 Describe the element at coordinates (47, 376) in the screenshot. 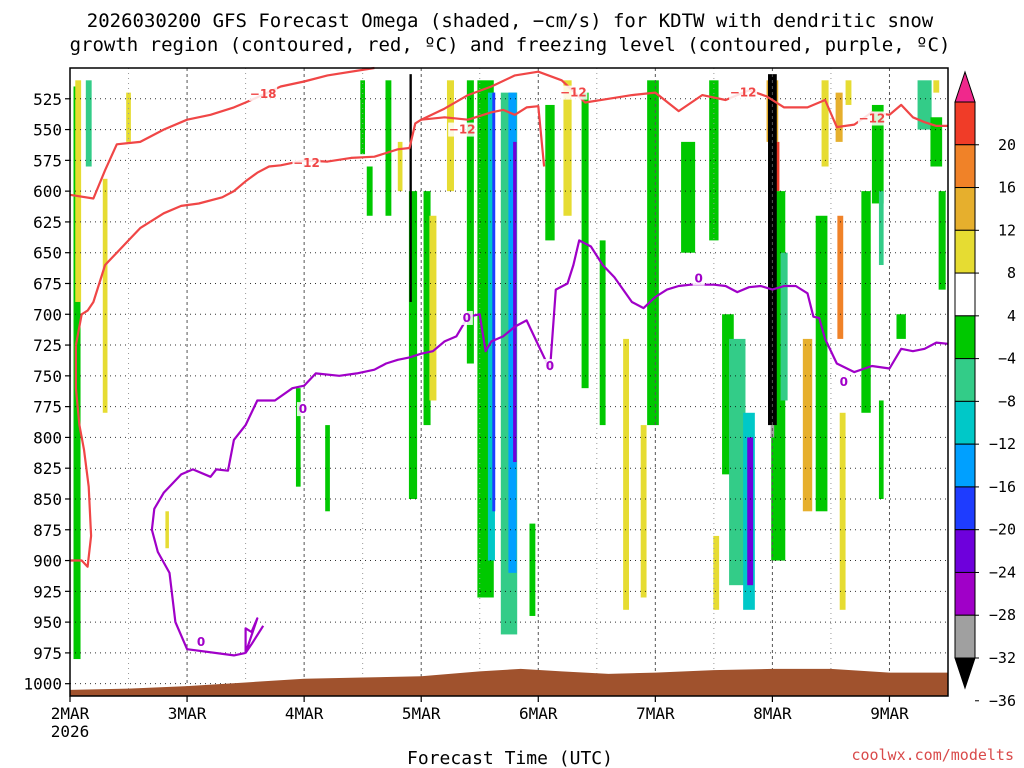

I see `y-tick-label: 750` at that location.